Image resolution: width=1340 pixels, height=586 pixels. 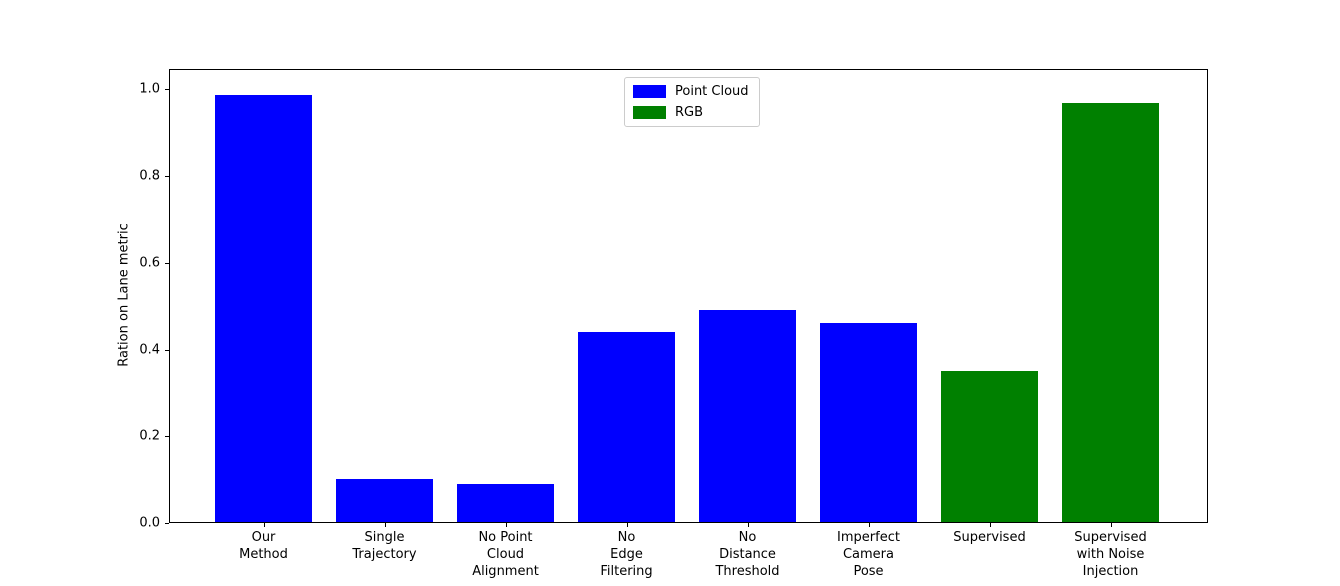 I want to click on x-tick-label: No Edge Filtering, so click(x=626, y=554).